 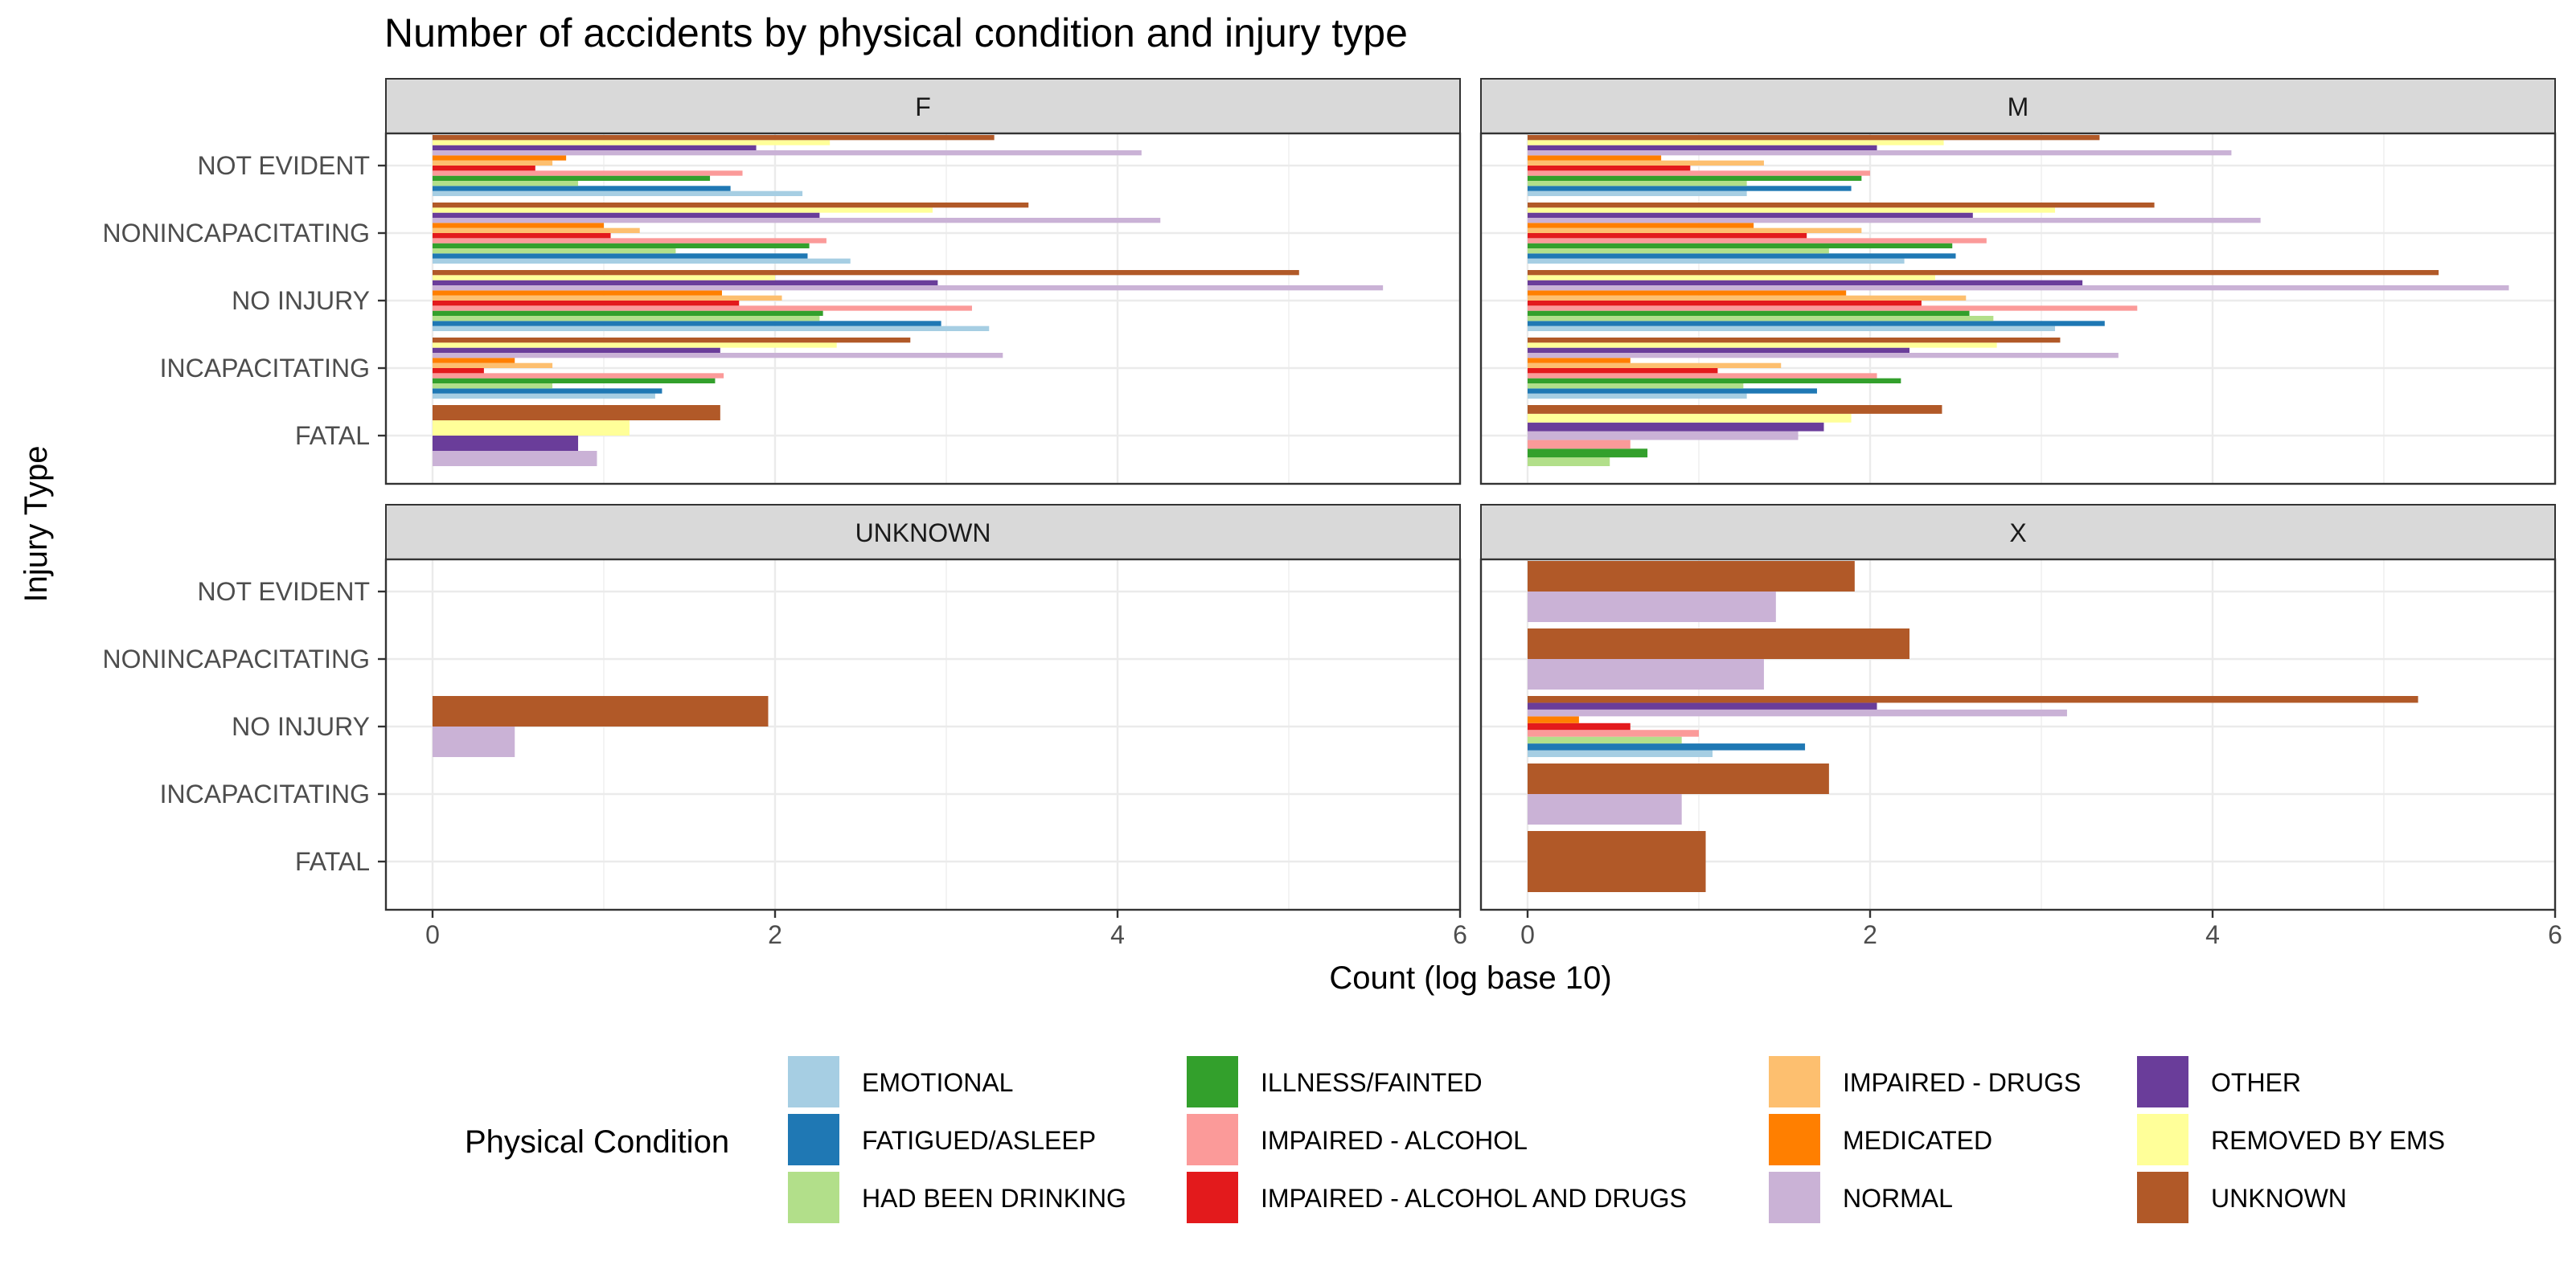 I want to click on bar-f-no-injury-had-been-drinking, so click(x=626, y=318).